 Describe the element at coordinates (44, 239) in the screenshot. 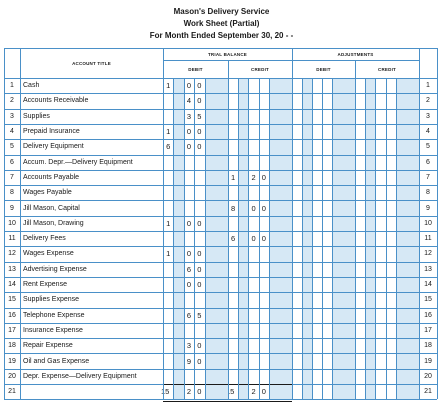

I see `account-title: Delivery Fees` at that location.